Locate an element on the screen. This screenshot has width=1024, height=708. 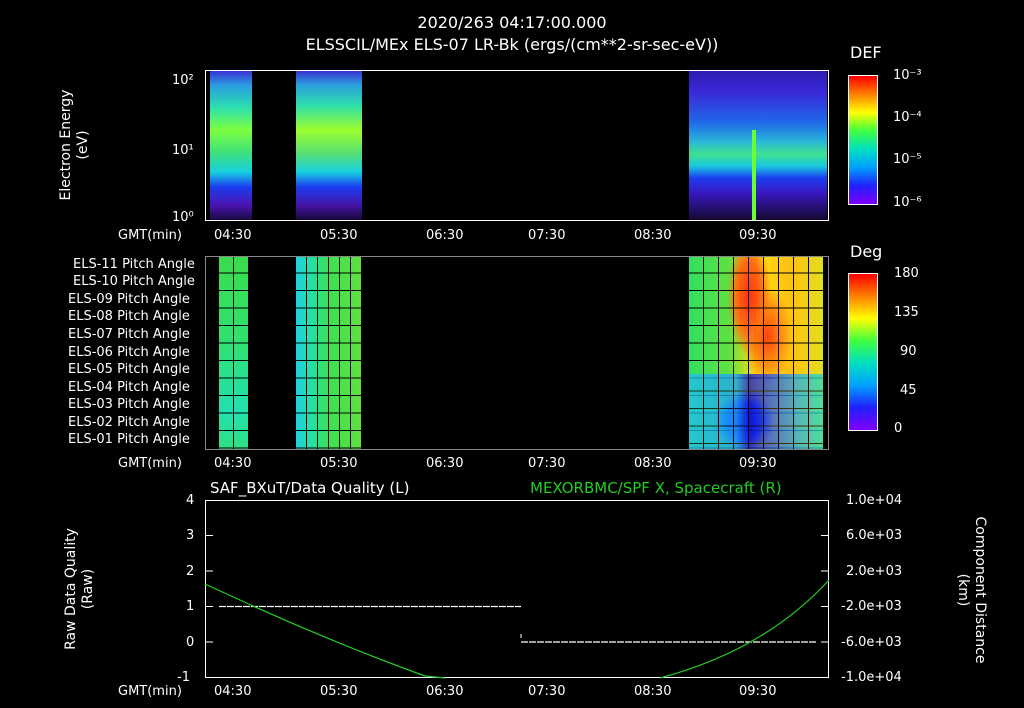
panel2-time-tick-3: 07:30 is located at coordinates (547, 463).